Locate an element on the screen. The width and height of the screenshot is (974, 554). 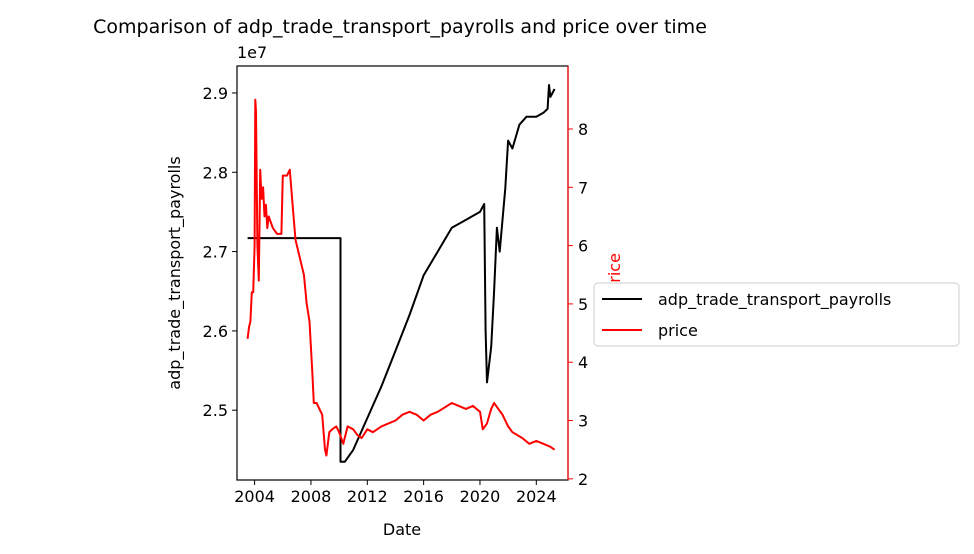
legend: adp_trade_transport_payrolls price is located at coordinates (776, 314).